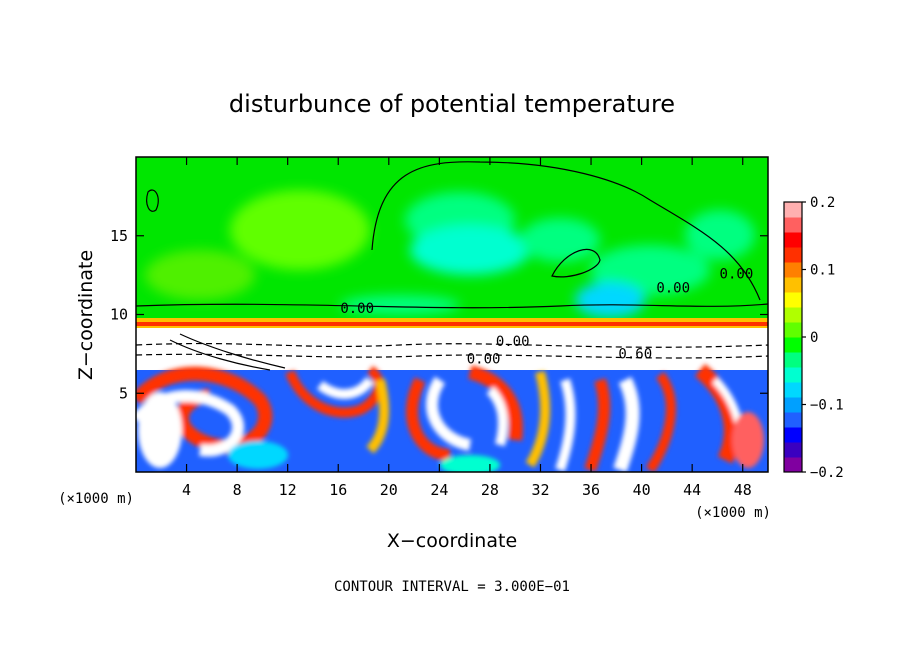 This screenshot has width=904, height=654. Describe the element at coordinates (642, 490) in the screenshot. I see `x-tick-label: 40` at that location.